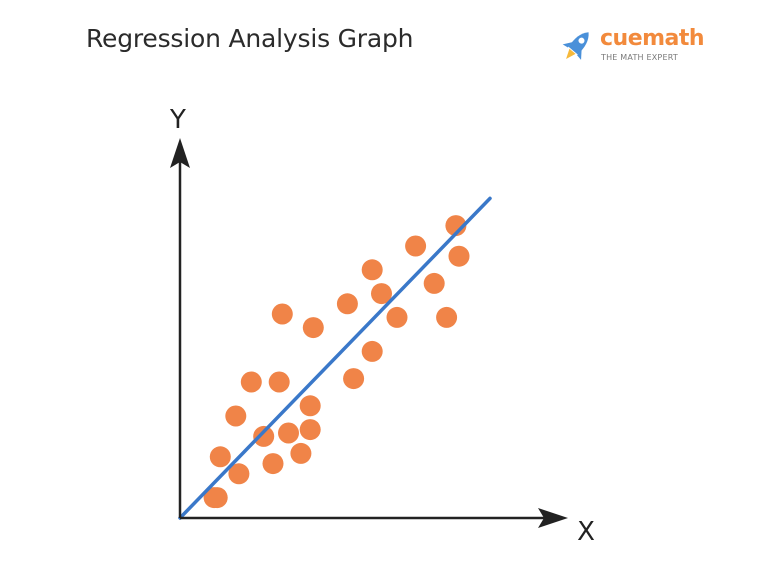  I want to click on brand-name: cuemath, so click(652, 38).